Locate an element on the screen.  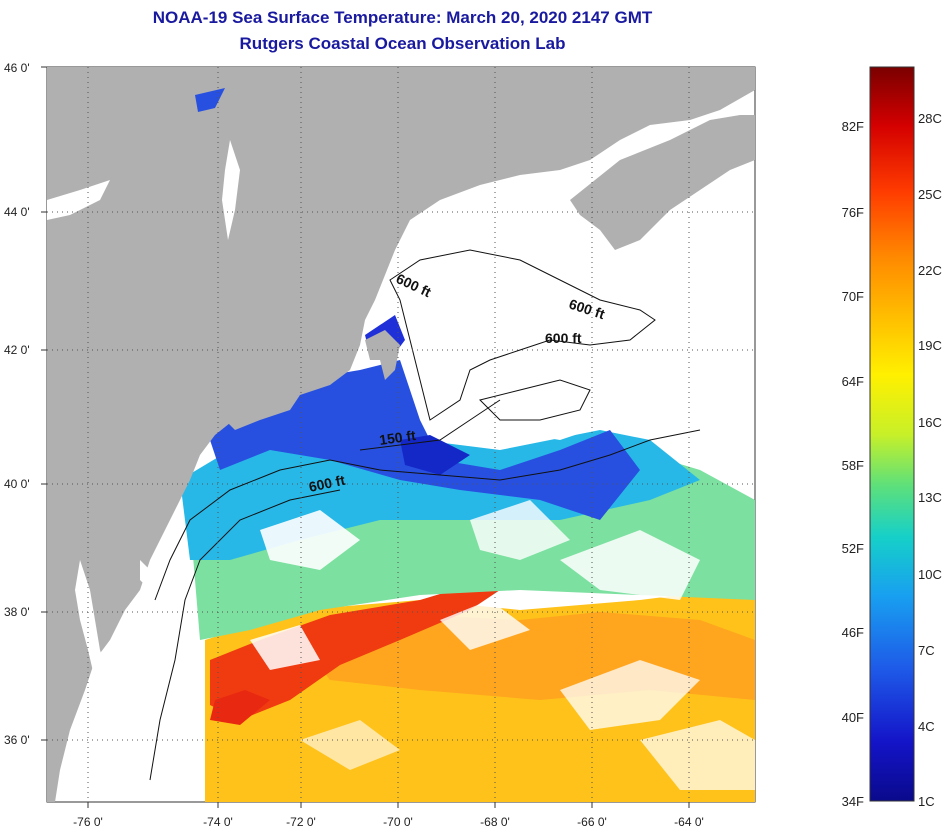
contour-600ft-gom is located at coordinates (522, 335).